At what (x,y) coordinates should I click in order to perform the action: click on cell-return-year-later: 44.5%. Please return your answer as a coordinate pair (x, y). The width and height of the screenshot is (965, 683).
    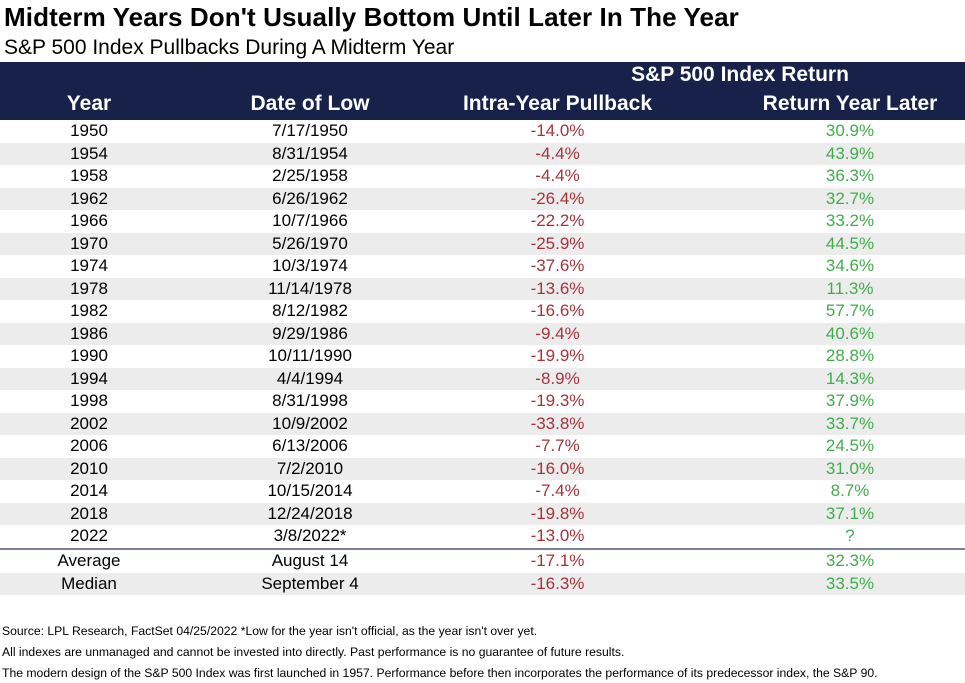
    Looking at the image, I should click on (850, 243).